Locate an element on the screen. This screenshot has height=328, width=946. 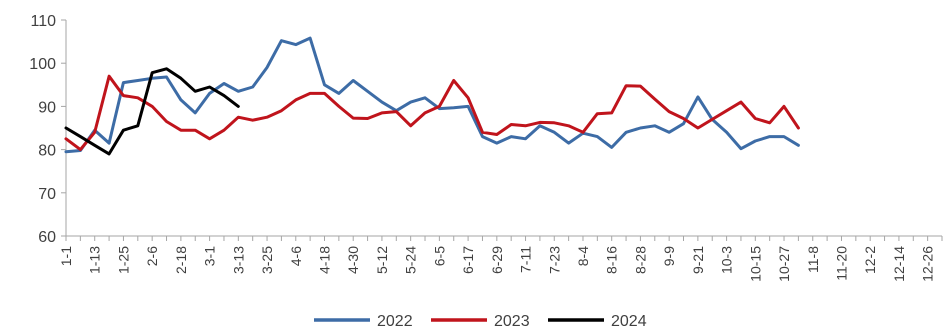
x-tick-label: 11-20 is located at coordinates (841, 263).